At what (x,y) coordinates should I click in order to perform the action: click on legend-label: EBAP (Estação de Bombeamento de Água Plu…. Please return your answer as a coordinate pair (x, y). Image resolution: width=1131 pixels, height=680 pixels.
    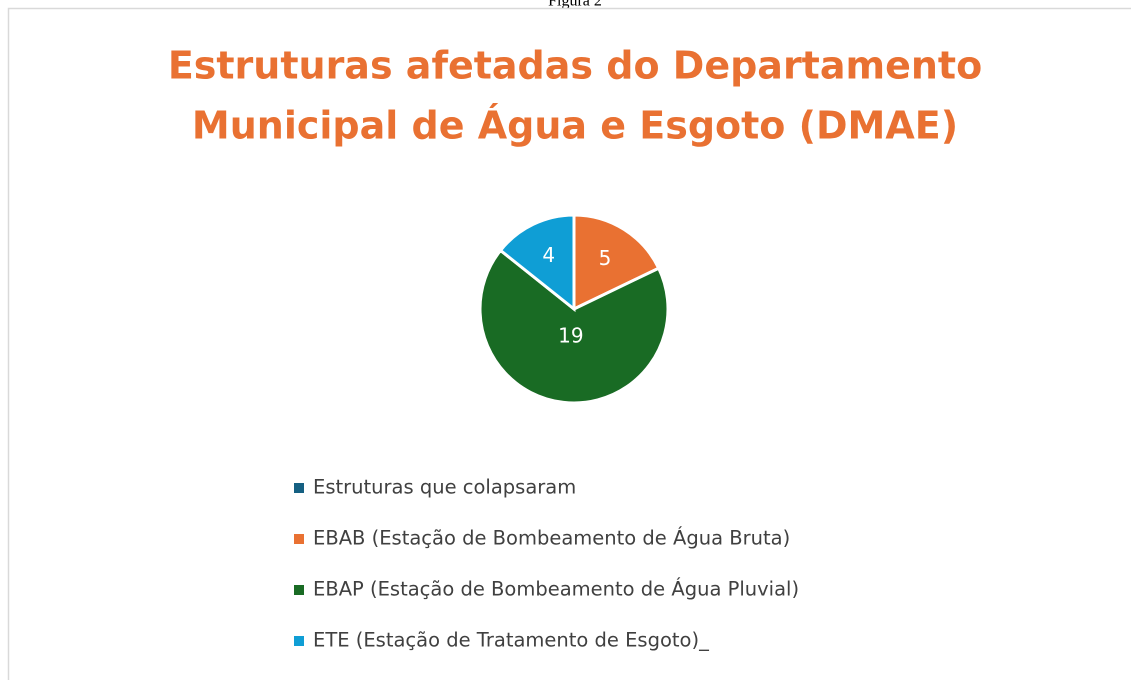
    Looking at the image, I should click on (556, 589).